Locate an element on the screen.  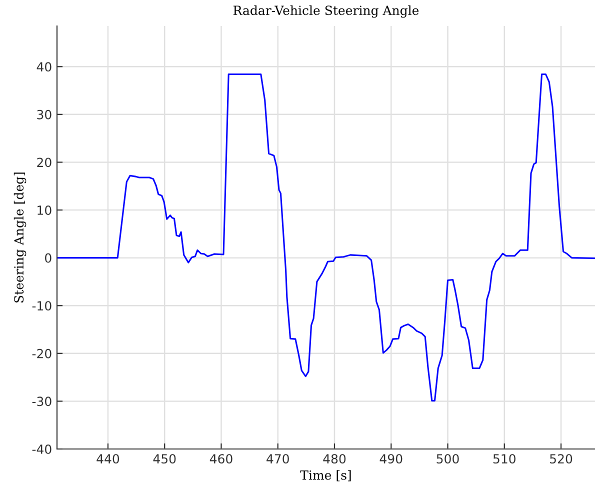
y-tick-label: 20 is located at coordinates (44, 163).